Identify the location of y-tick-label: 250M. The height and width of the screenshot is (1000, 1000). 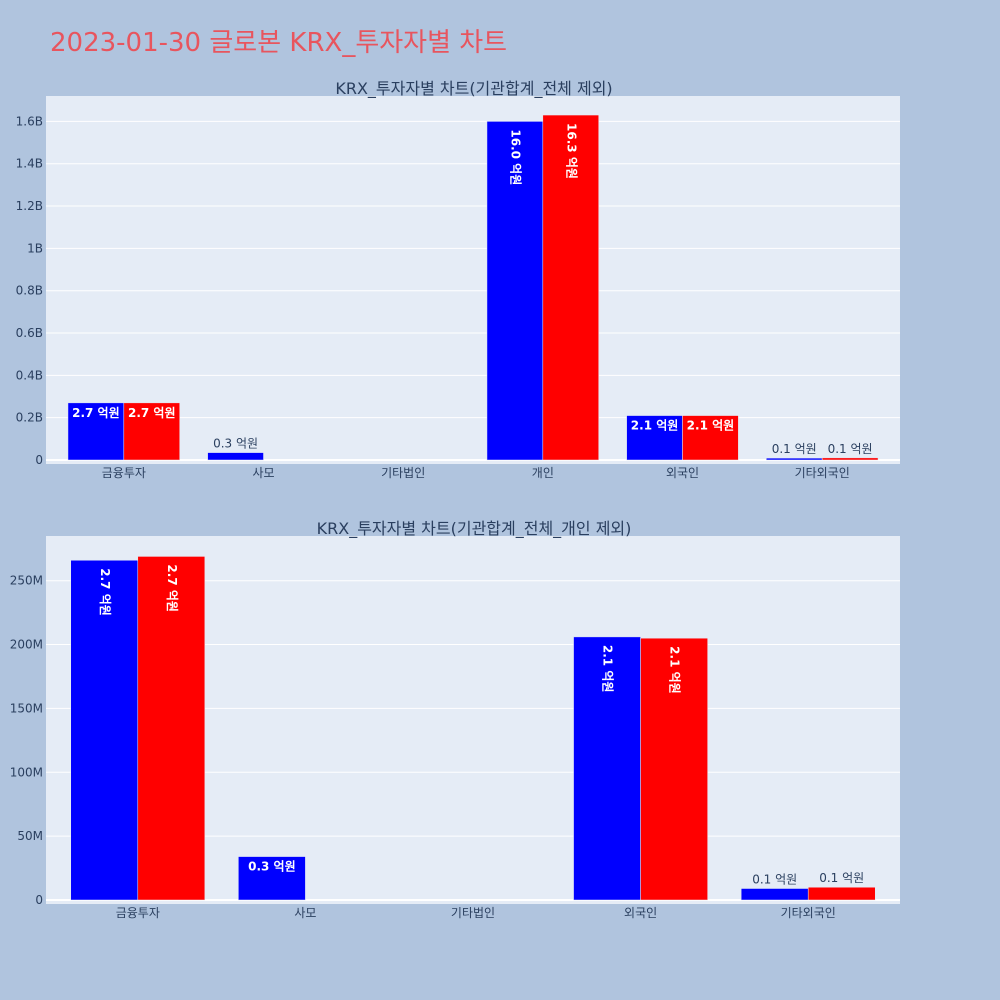
(26, 581).